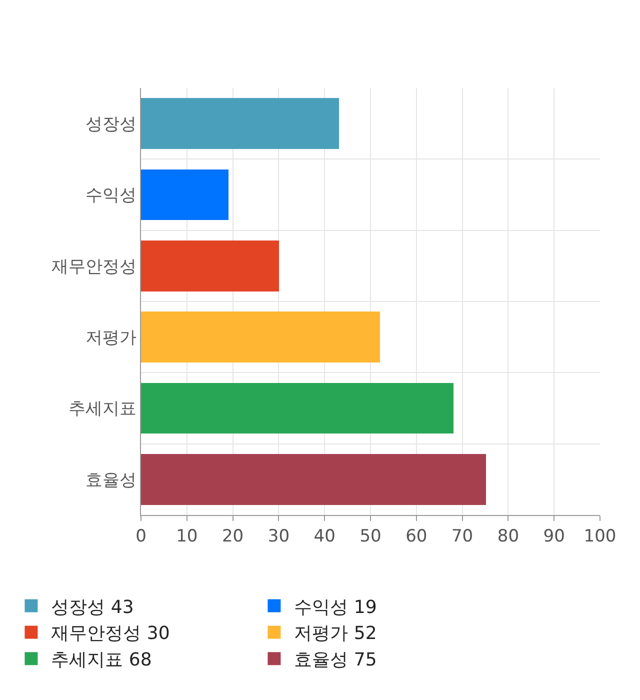  What do you see at coordinates (111, 480) in the screenshot?
I see `y-tick-label: 효율성` at bounding box center [111, 480].